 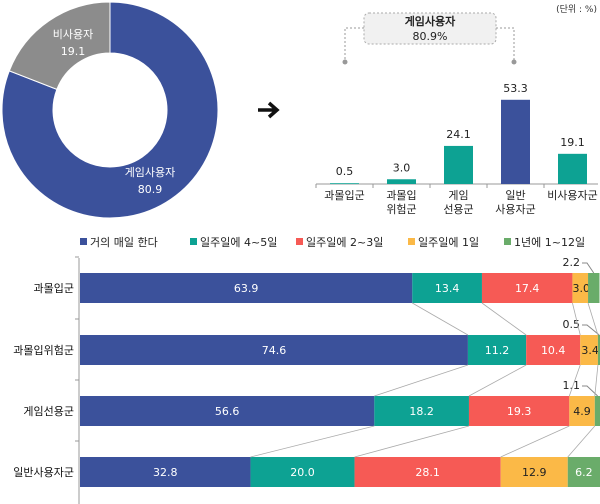 I want to click on segment-value-label: 10.4, so click(x=553, y=350).